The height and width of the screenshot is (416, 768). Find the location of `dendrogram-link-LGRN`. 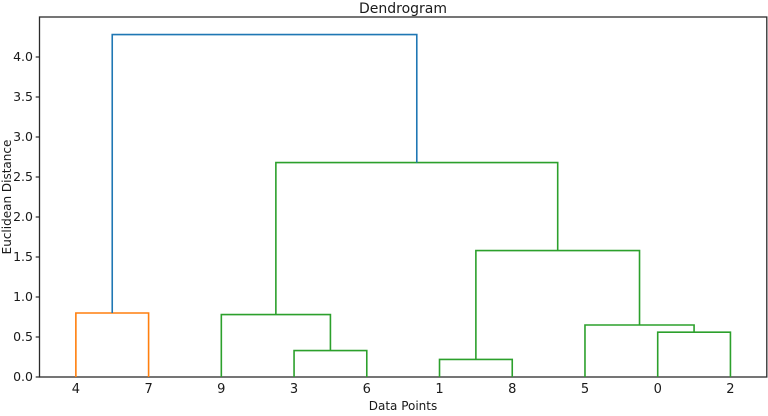

dendrogram-link-LGRN is located at coordinates (417, 238).